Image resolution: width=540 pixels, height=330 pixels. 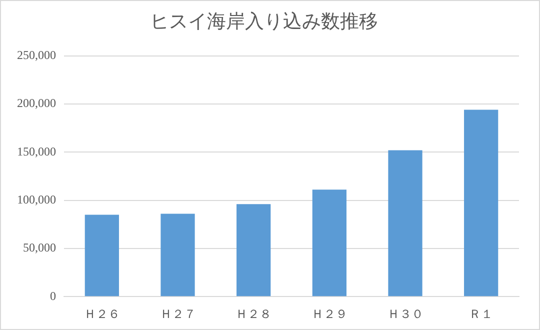 What do you see at coordinates (178, 313) in the screenshot?
I see `x-tick-label: Ｈ２７` at bounding box center [178, 313].